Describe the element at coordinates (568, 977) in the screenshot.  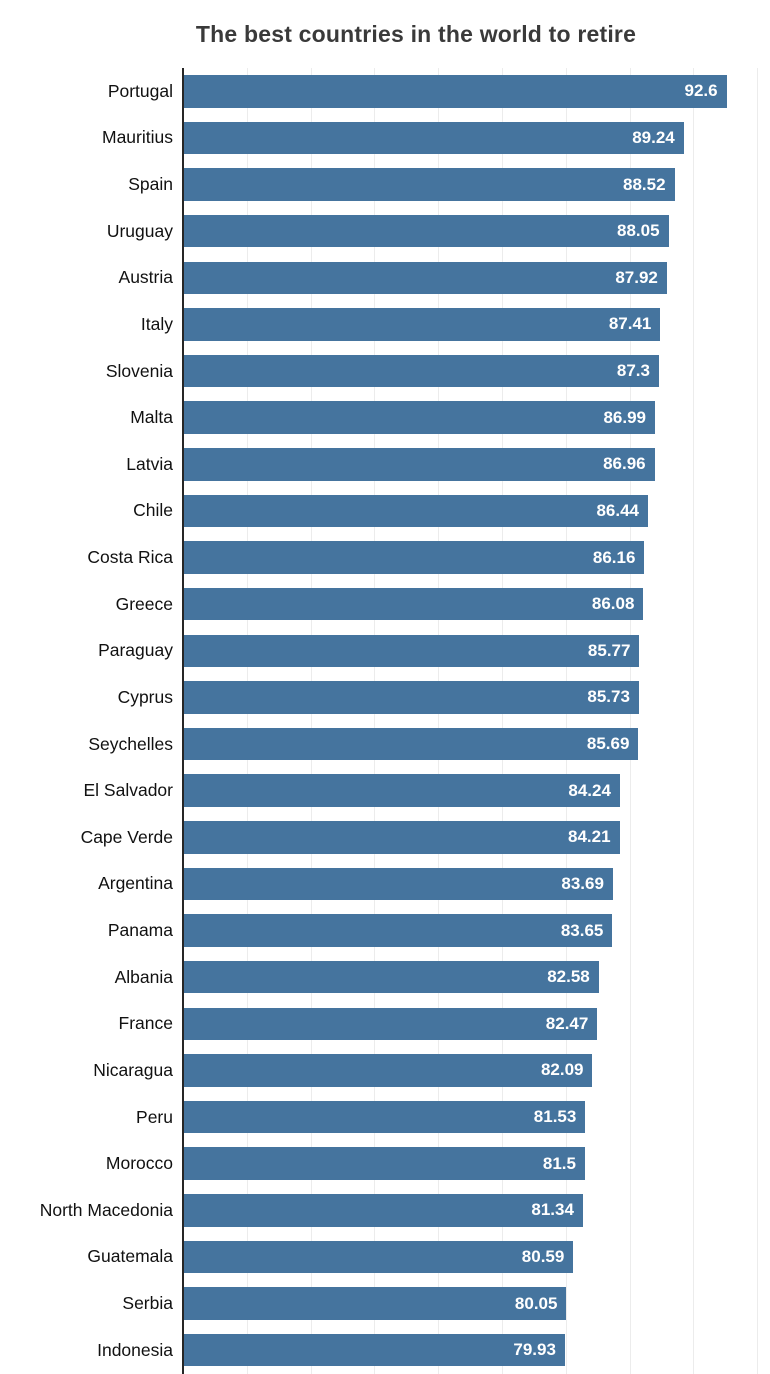
I see `value-label: 82.58` at that location.